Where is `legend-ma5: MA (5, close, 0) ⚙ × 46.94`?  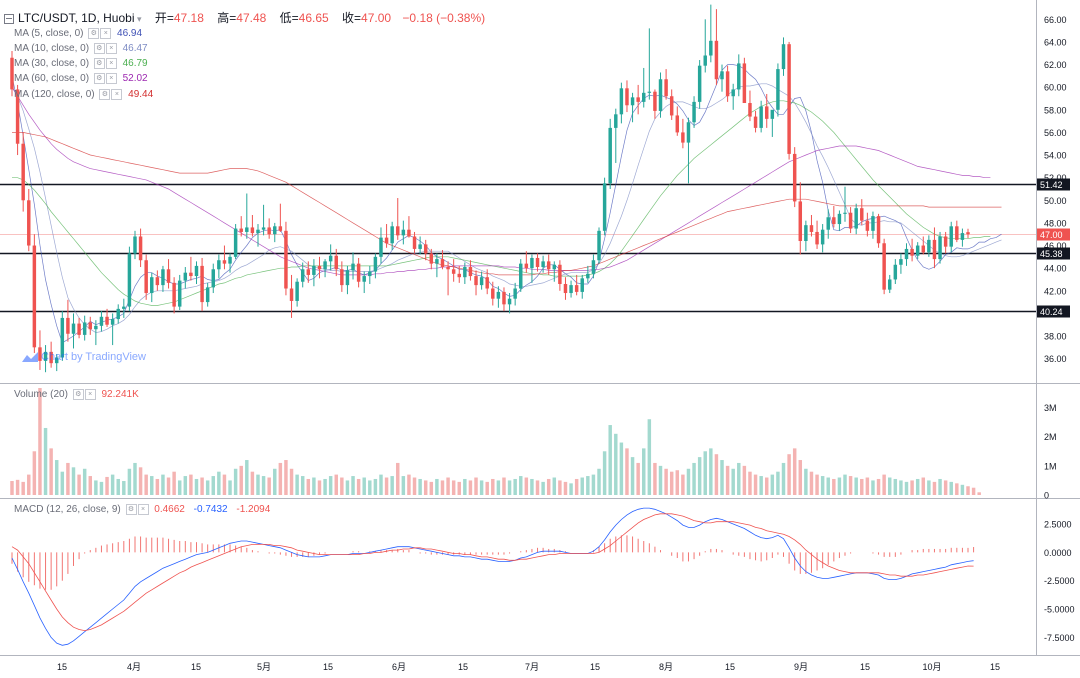
legend-ma5: MA (5, close, 0) ⚙ × 46.94 is located at coordinates (78, 34).